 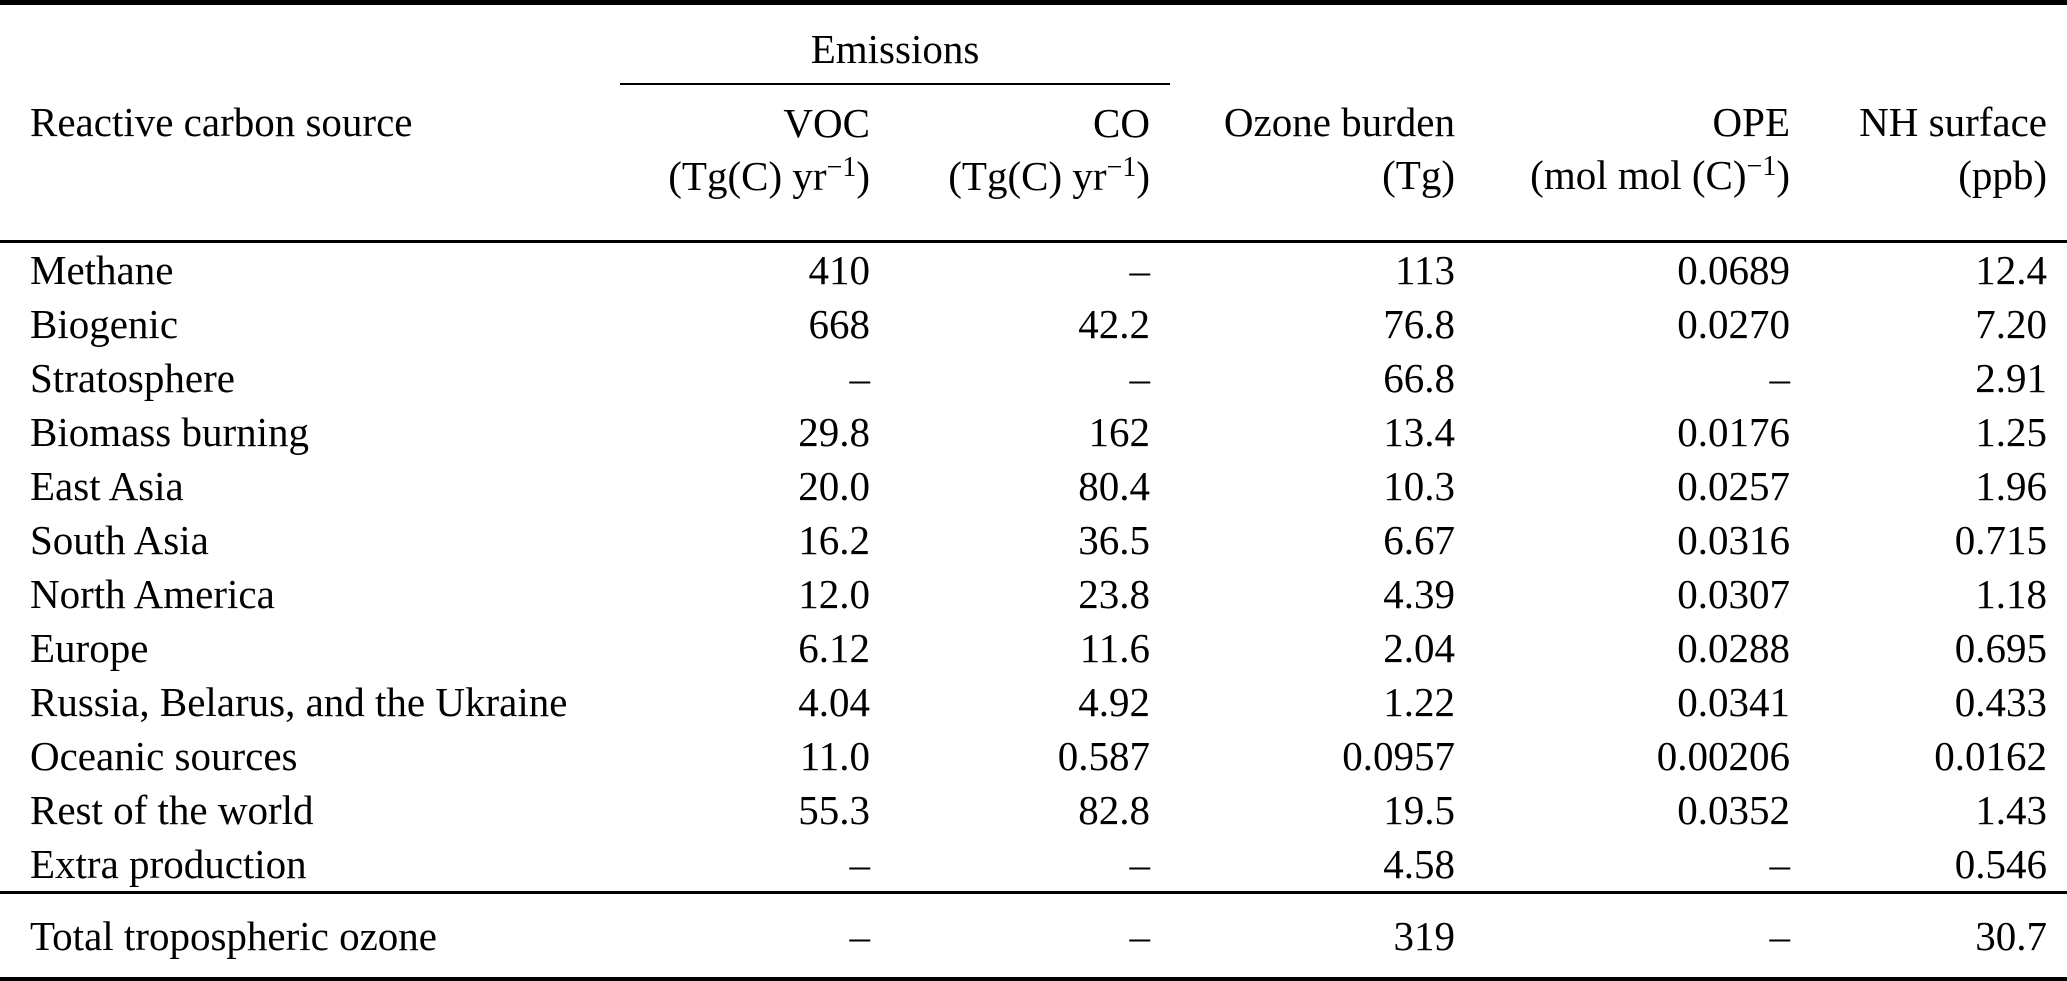 I want to click on voc-cell: 4.04, so click(x=834, y=702).